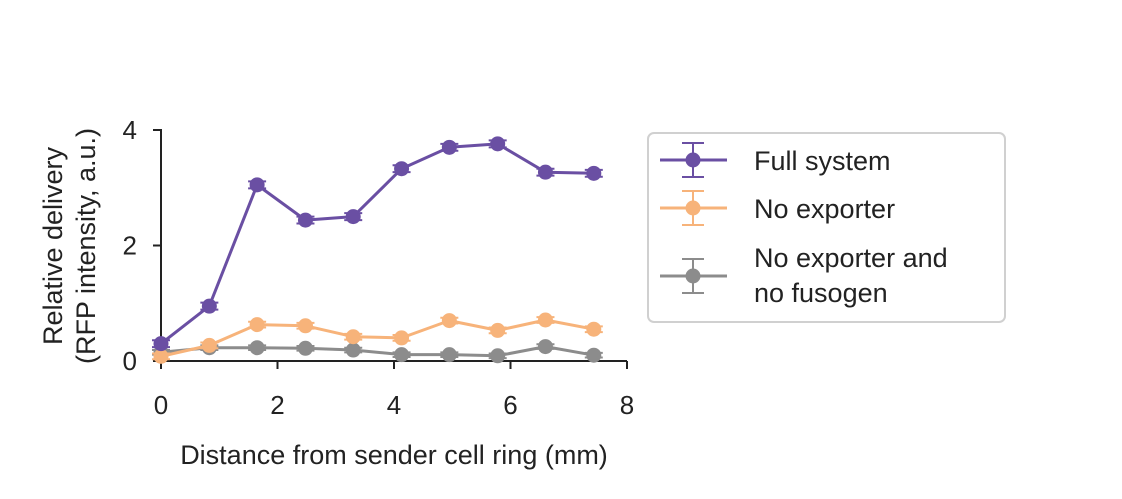  I want to click on series-2-line, so click(377, 351).